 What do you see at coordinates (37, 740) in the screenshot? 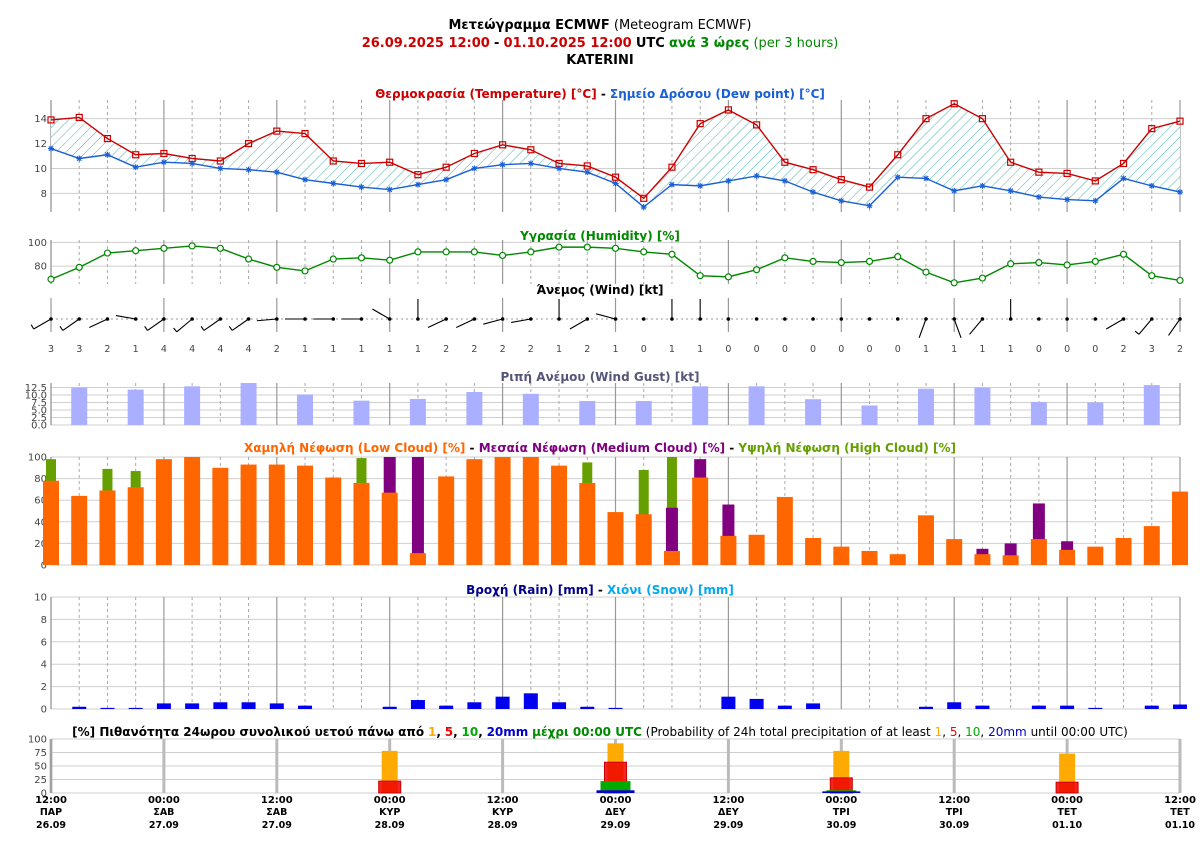
I see `prob-ytick-label: 100` at bounding box center [37, 740].